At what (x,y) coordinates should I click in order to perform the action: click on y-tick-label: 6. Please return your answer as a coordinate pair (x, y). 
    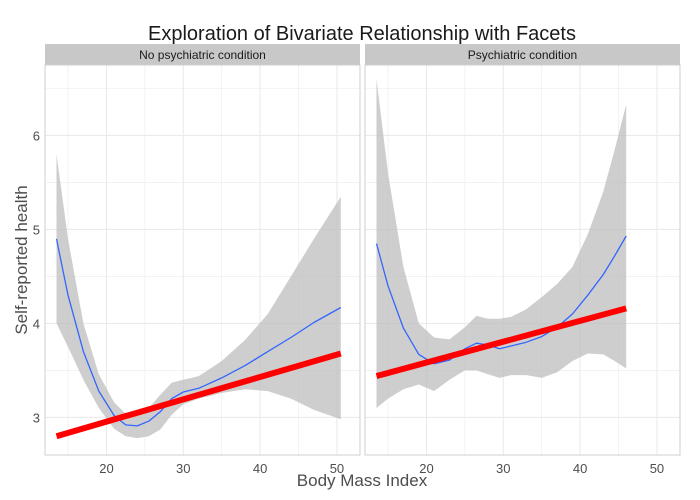
    Looking at the image, I should click on (36, 135).